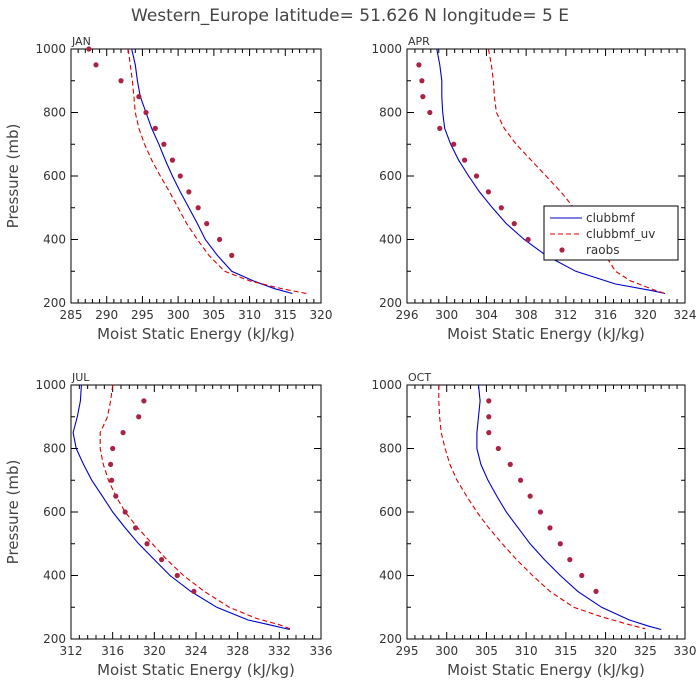  Describe the element at coordinates (196, 670) in the screenshot. I see `jul-x-axis-label: Moist Static Energy (kJ/kg)` at that location.